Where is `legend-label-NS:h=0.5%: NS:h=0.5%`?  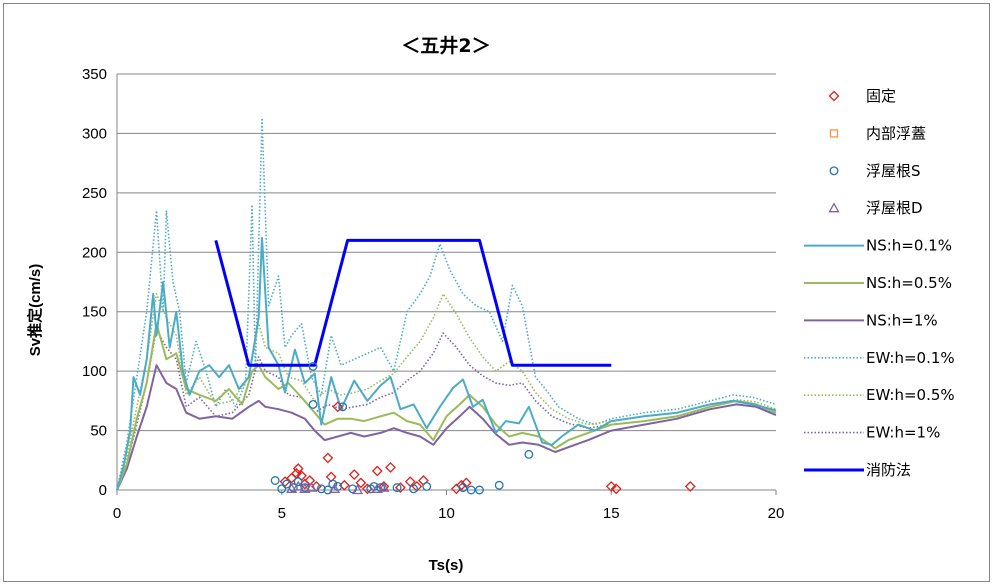
legend-label-NS:h=0.5%: NS:h=0.5% is located at coordinates (909, 283).